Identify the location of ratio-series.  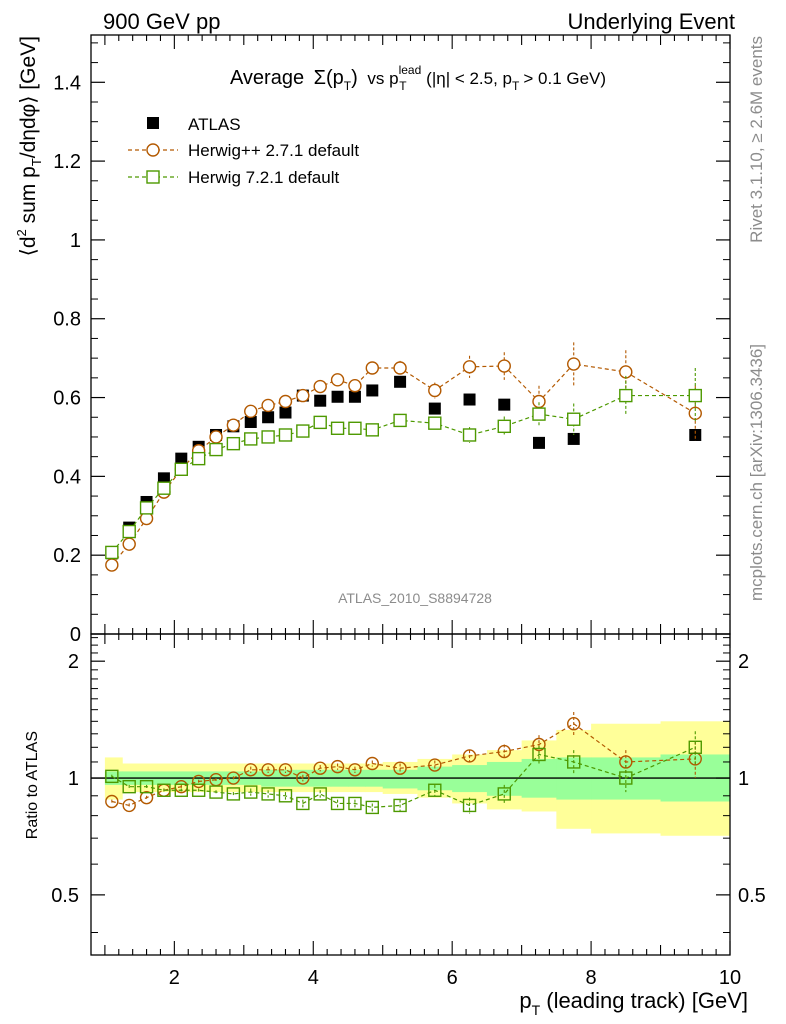
(403, 763).